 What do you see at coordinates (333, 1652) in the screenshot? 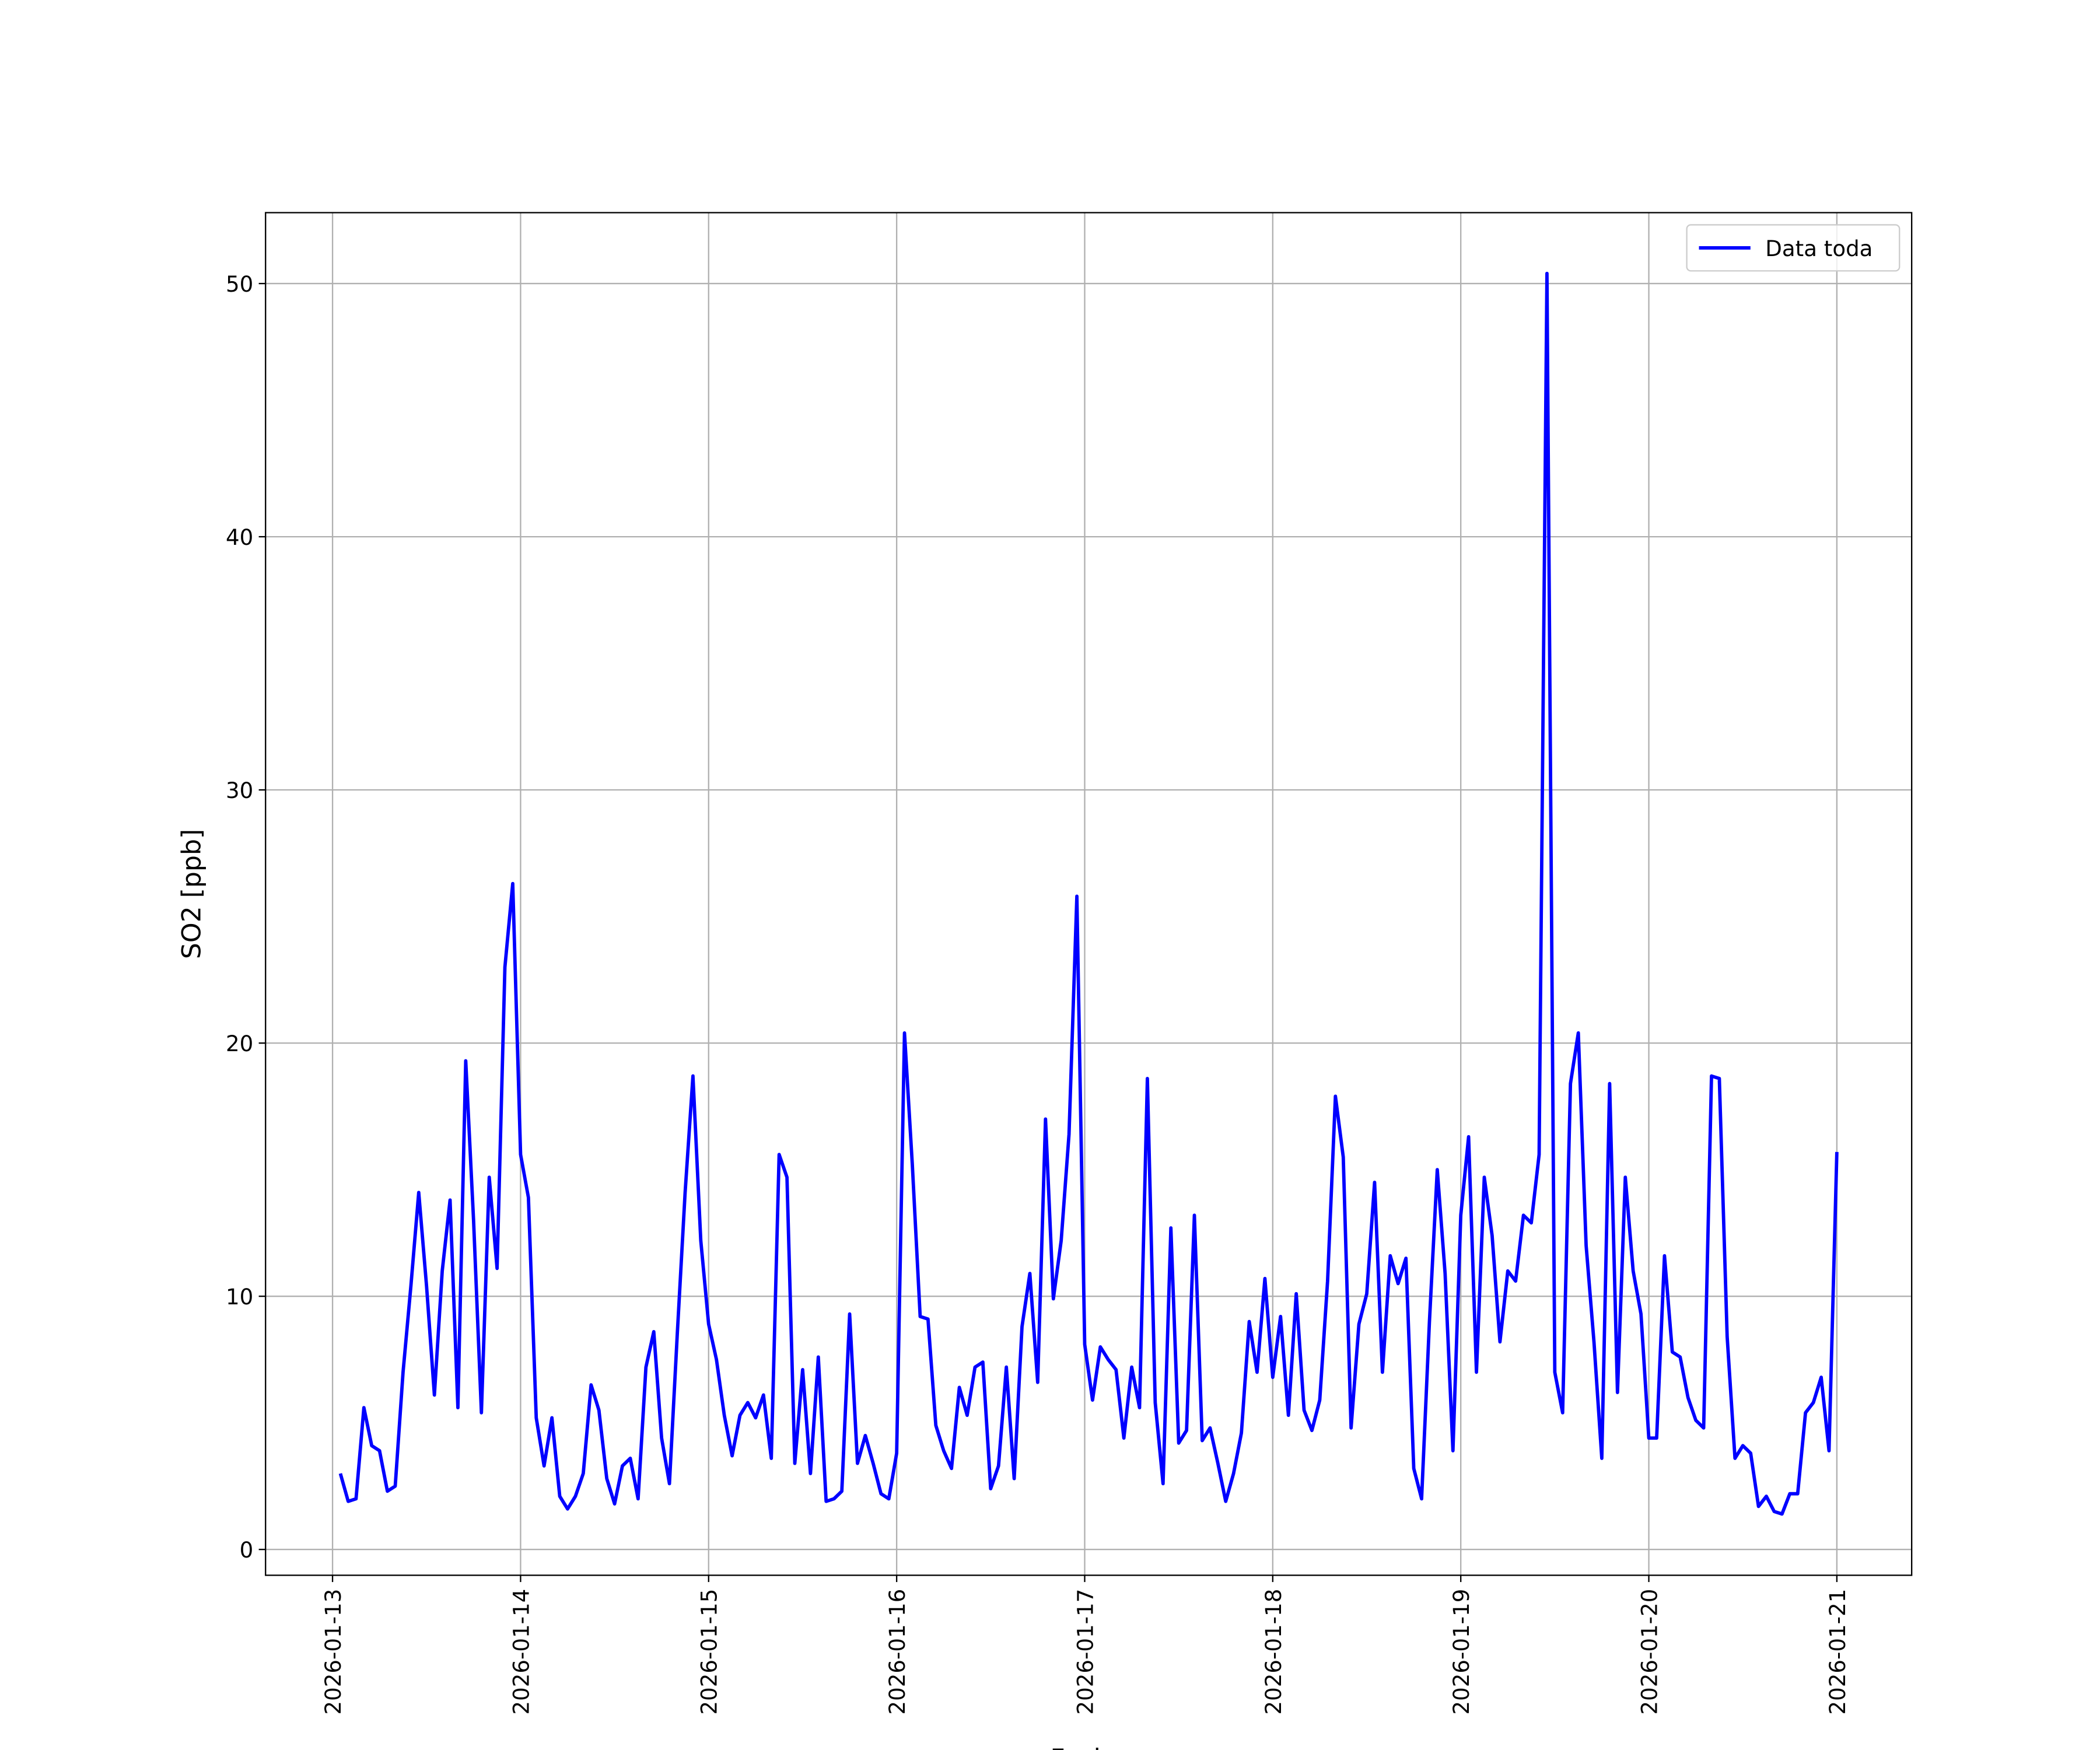
I see `x-tick-label: 2026-01-13` at bounding box center [333, 1652].